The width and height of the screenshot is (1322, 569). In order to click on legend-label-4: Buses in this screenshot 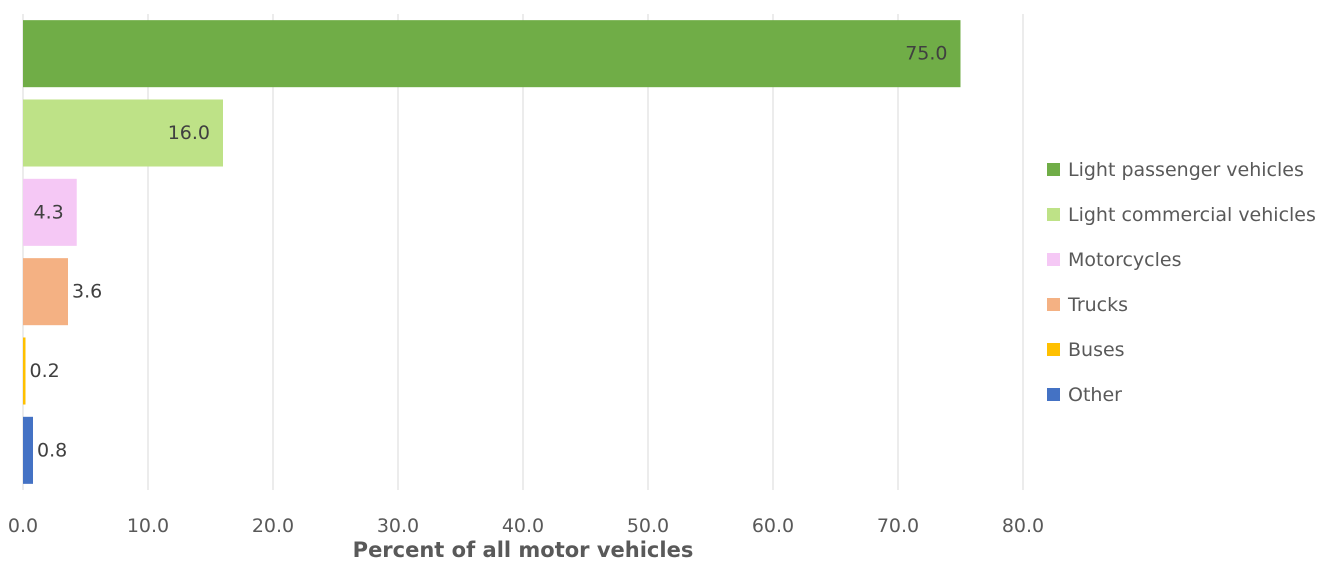, I will do `click(1096, 349)`.